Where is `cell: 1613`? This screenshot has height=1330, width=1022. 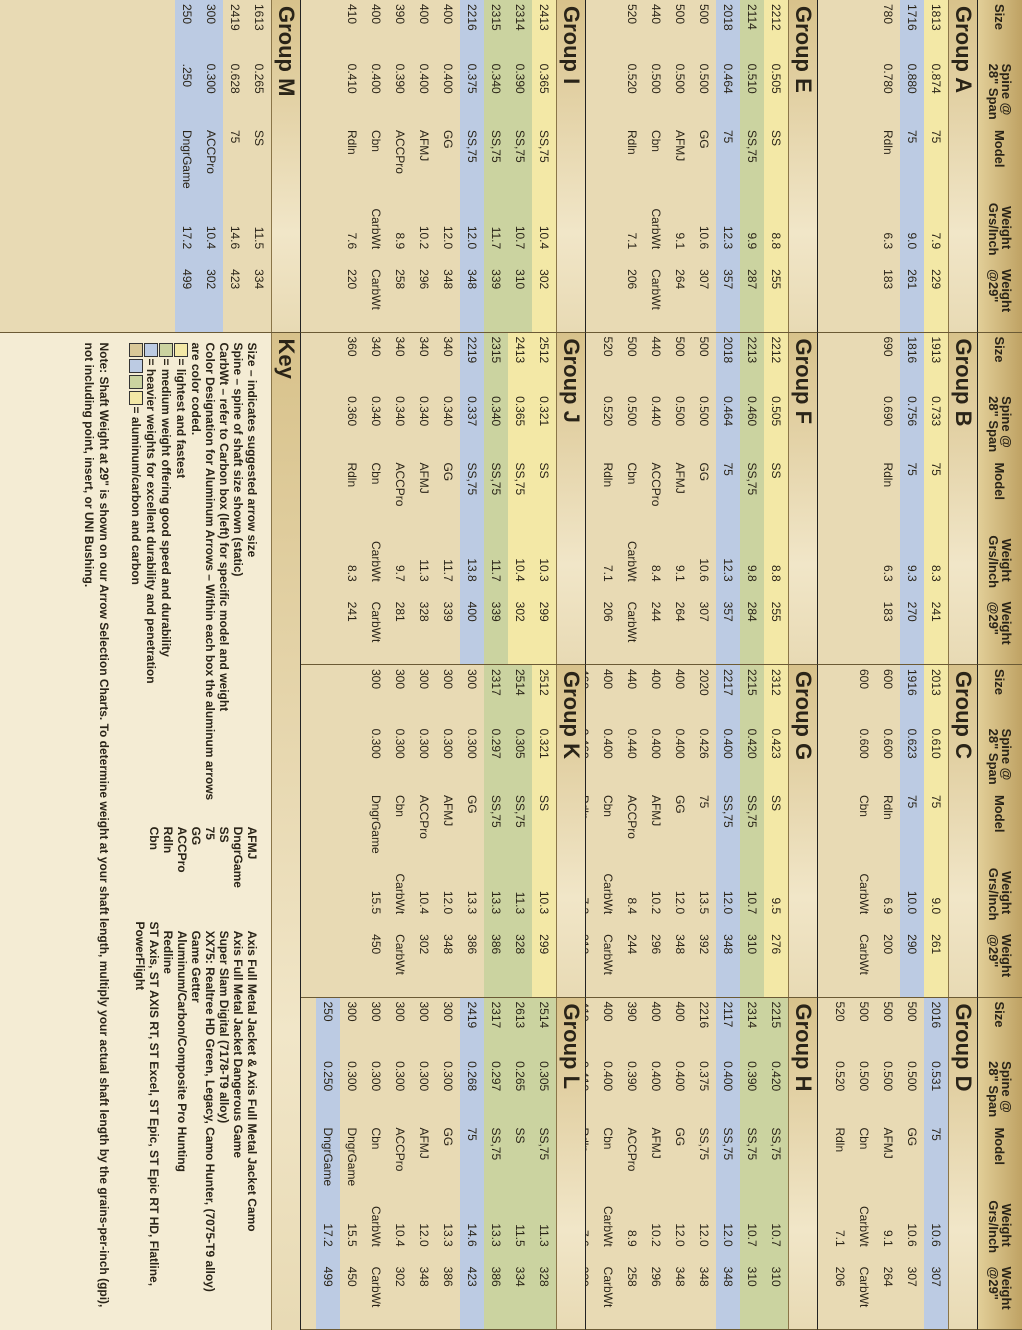
cell: 1613 is located at coordinates (259, 17).